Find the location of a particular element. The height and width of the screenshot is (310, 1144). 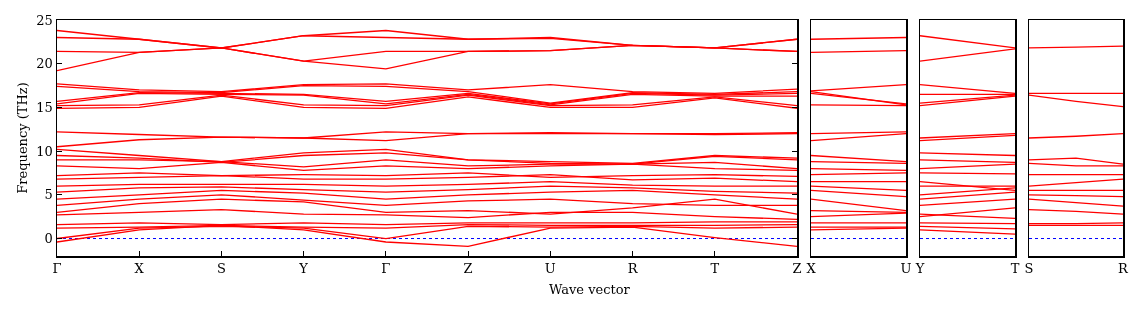

y-tick-label: 10 is located at coordinates (44, 151).